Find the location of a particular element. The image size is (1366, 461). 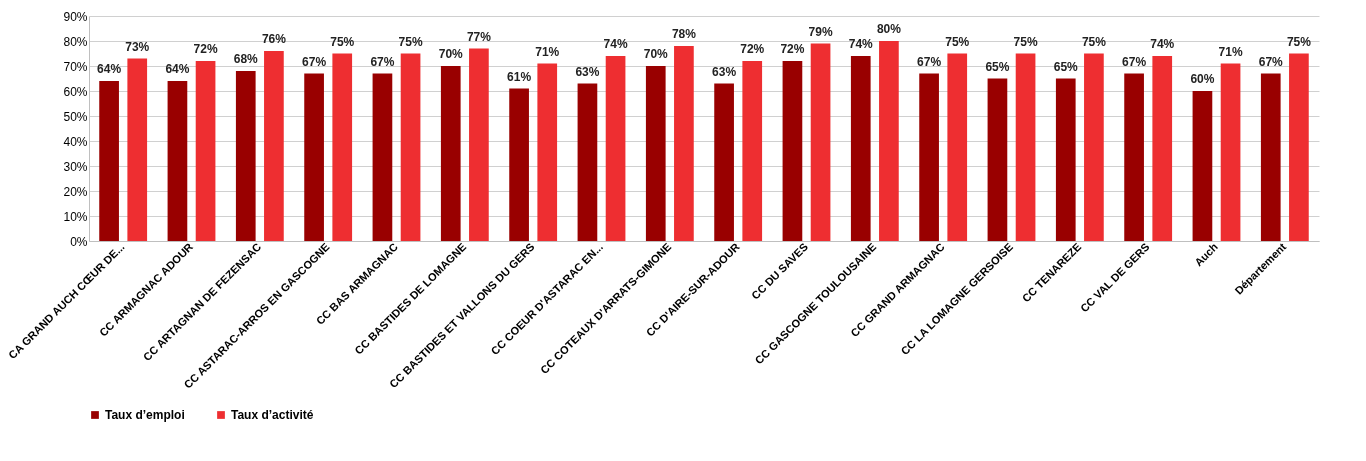

y-tick-label: 80% is located at coordinates (75, 41).